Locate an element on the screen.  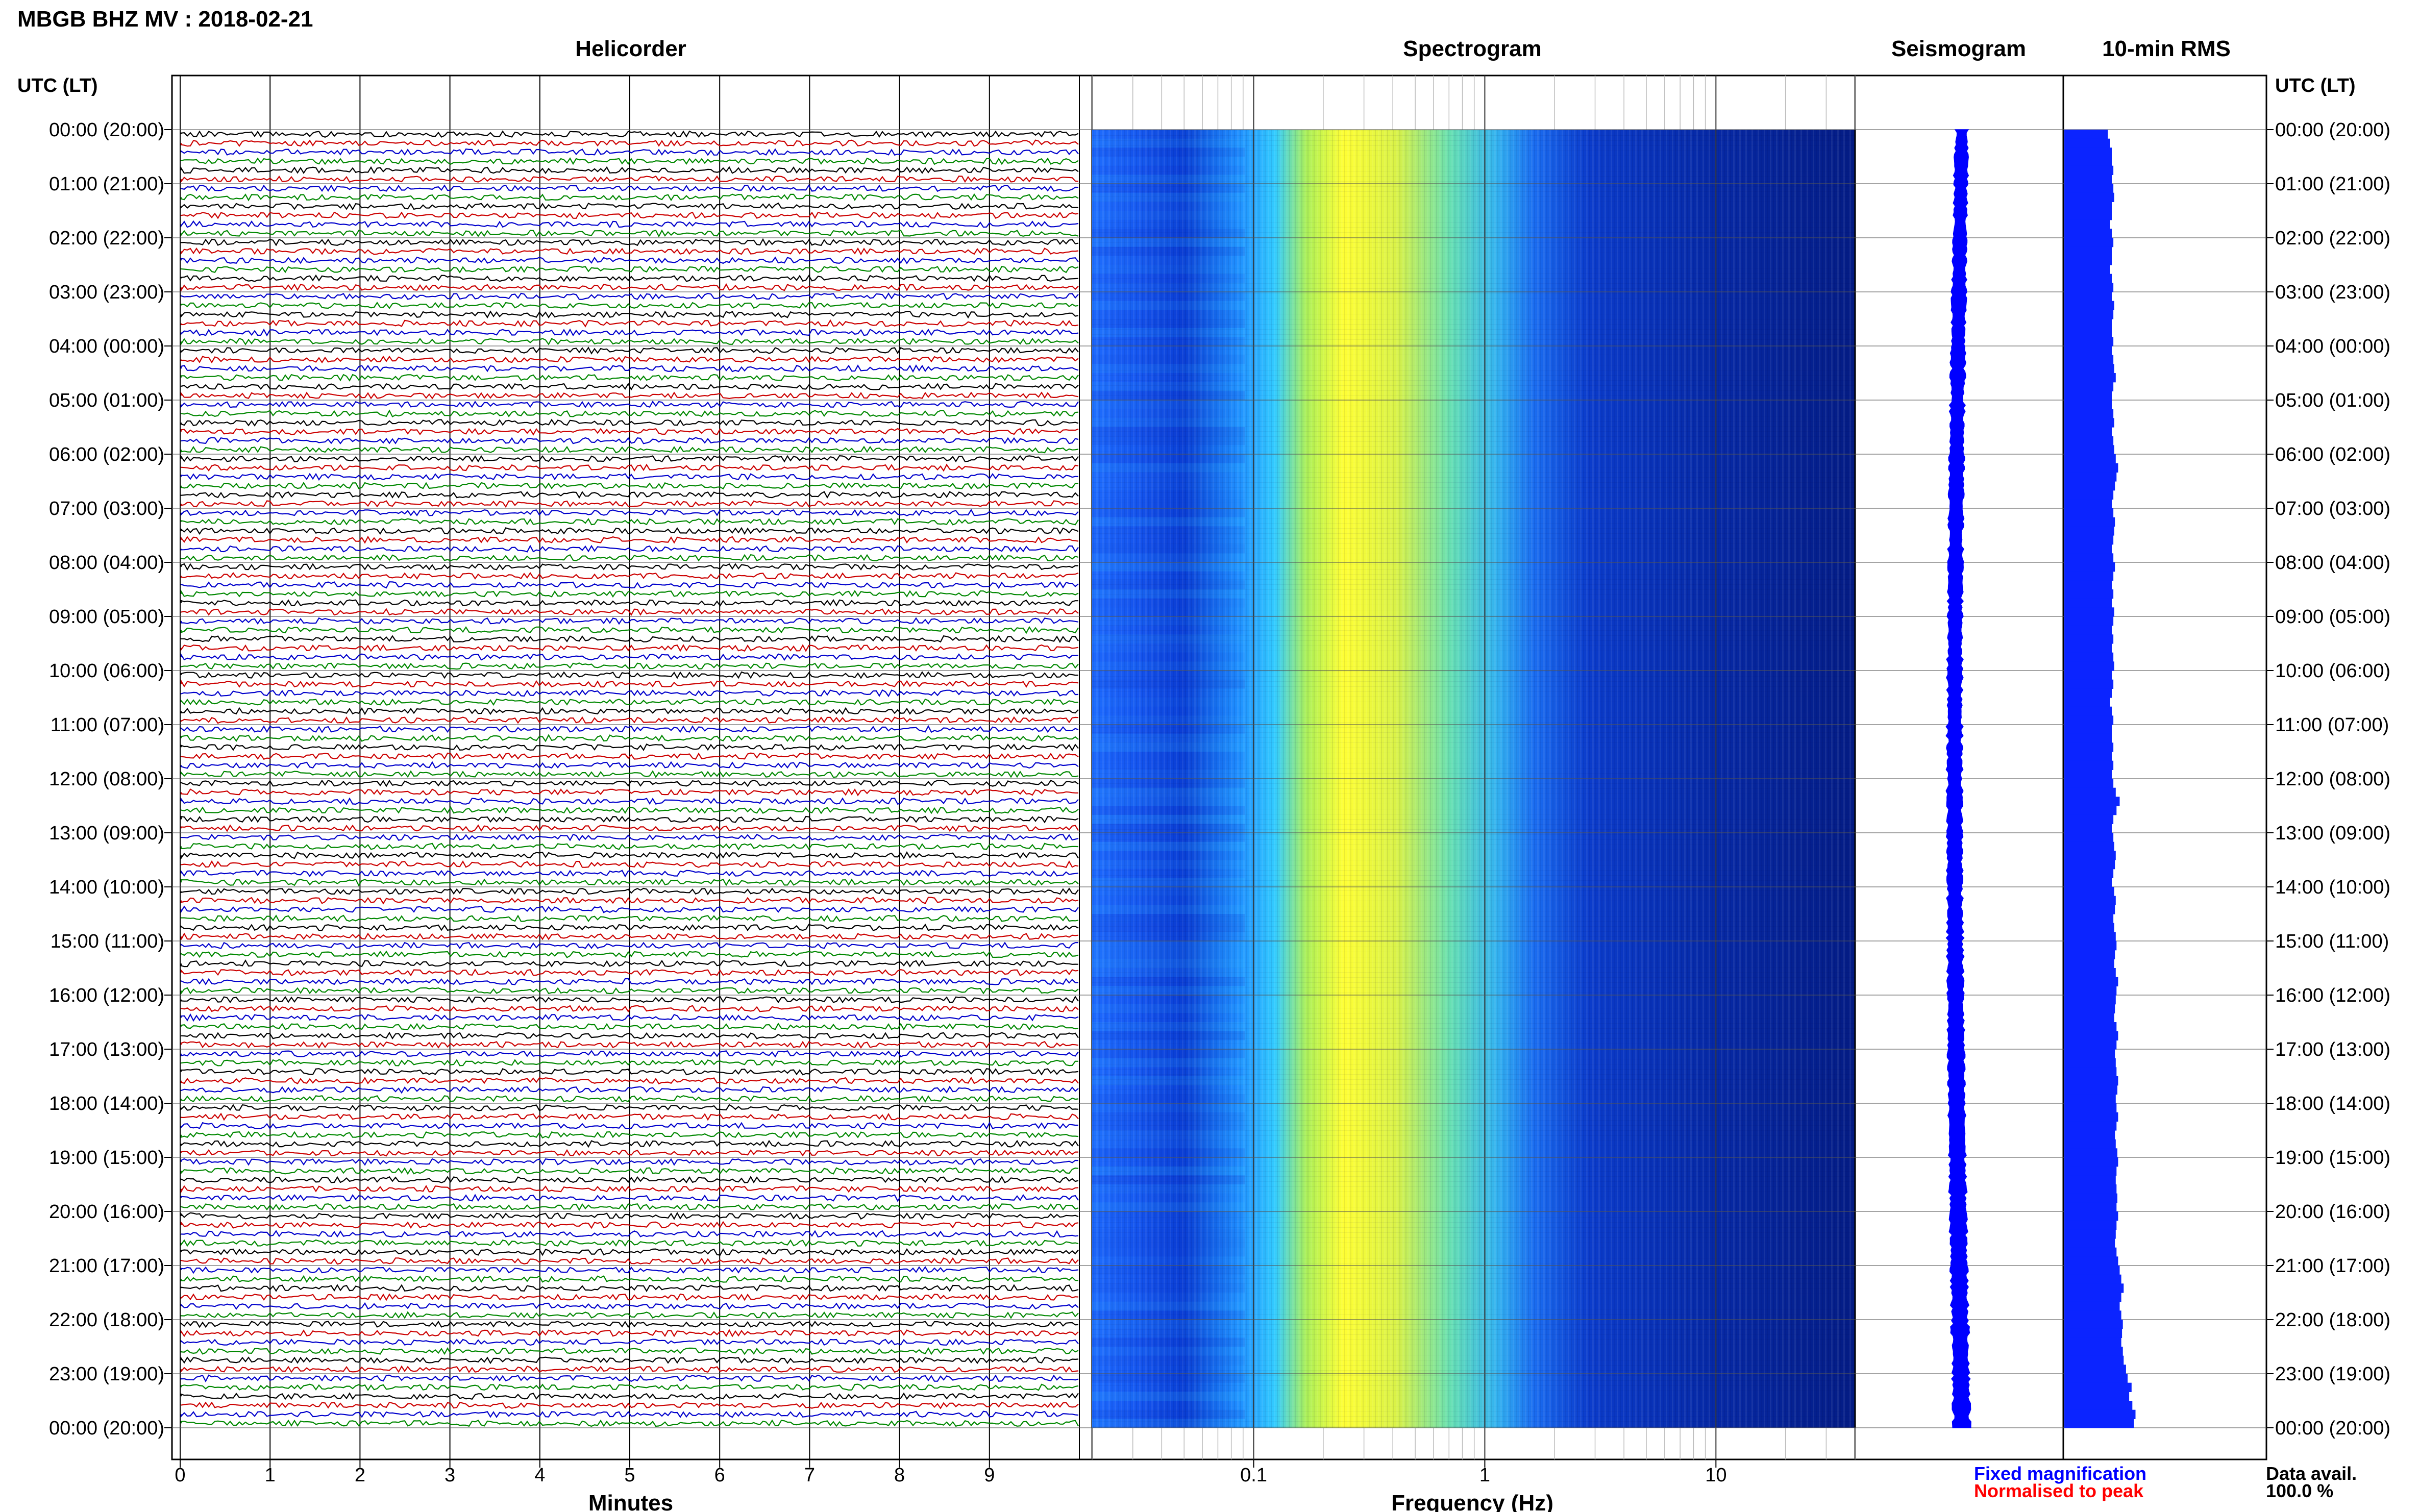
hour-label-right: 00:00 (20:00) is located at coordinates (2332, 130).